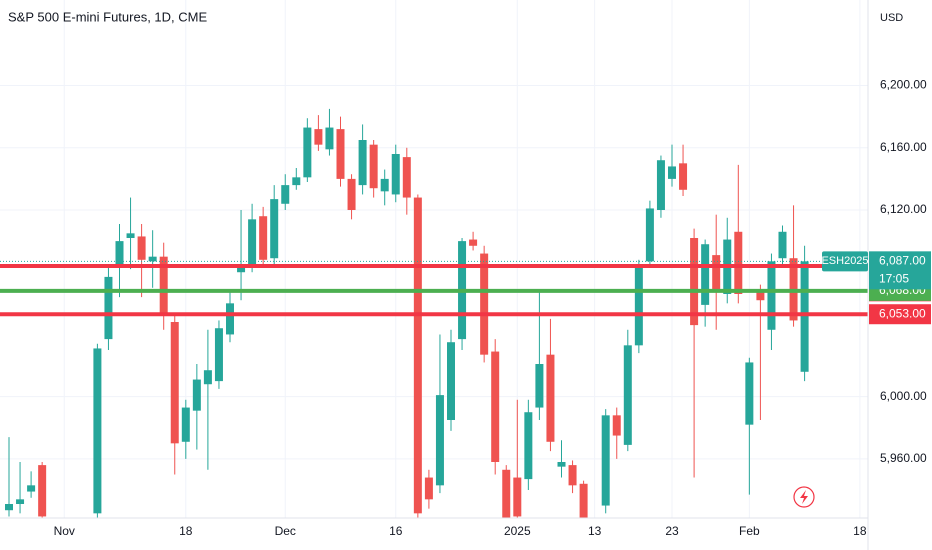 This screenshot has height=550, width=932. Describe the element at coordinates (903, 85) in the screenshot. I see `y-tick-label: 6,200.00` at that location.